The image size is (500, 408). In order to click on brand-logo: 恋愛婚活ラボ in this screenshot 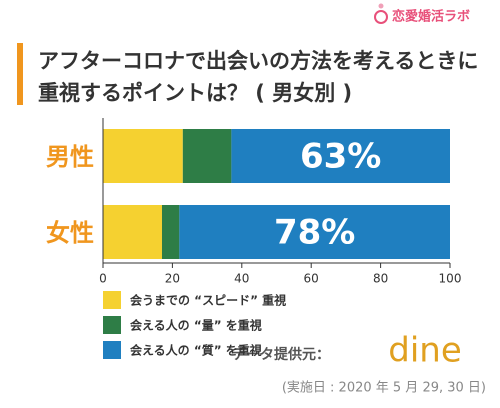, I will do `click(422, 14)`.